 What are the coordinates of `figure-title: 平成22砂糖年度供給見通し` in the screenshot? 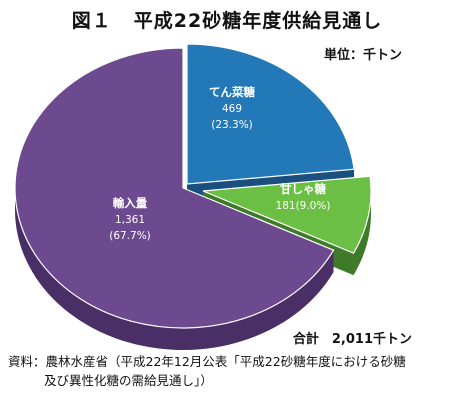 It's located at (258, 21).